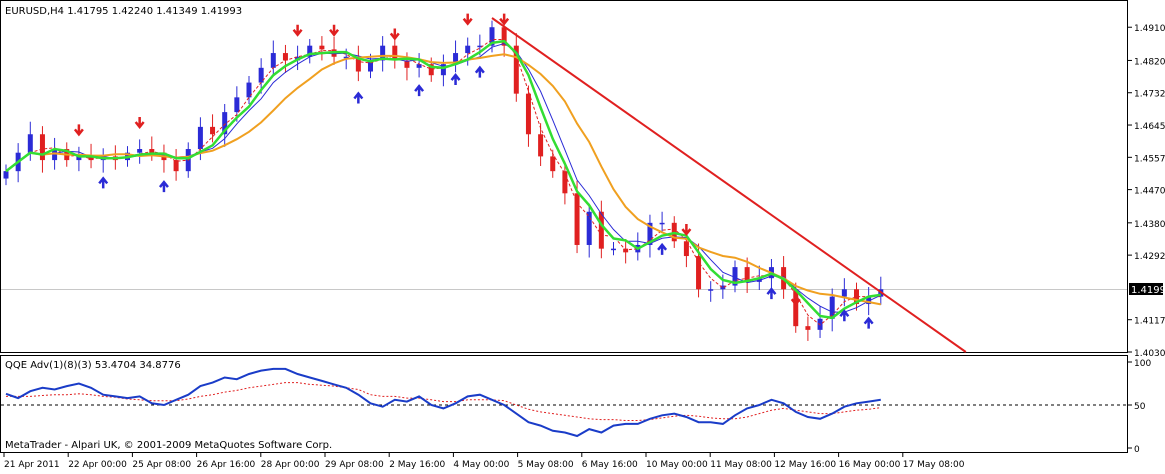 This screenshot has width=1165, height=474. Describe the element at coordinates (481, 465) in the screenshot. I see `time-axis-label: 4 May 00:00` at that location.